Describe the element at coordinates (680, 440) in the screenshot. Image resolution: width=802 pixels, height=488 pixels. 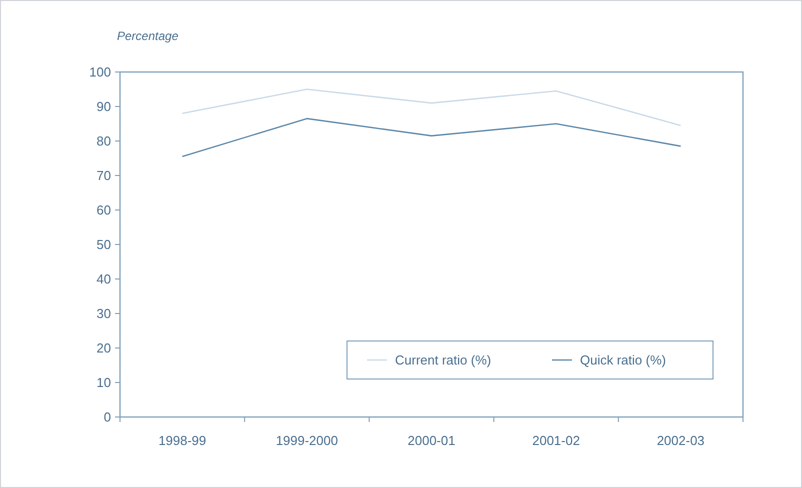
I see `x-tick-label: 2002-03` at that location.